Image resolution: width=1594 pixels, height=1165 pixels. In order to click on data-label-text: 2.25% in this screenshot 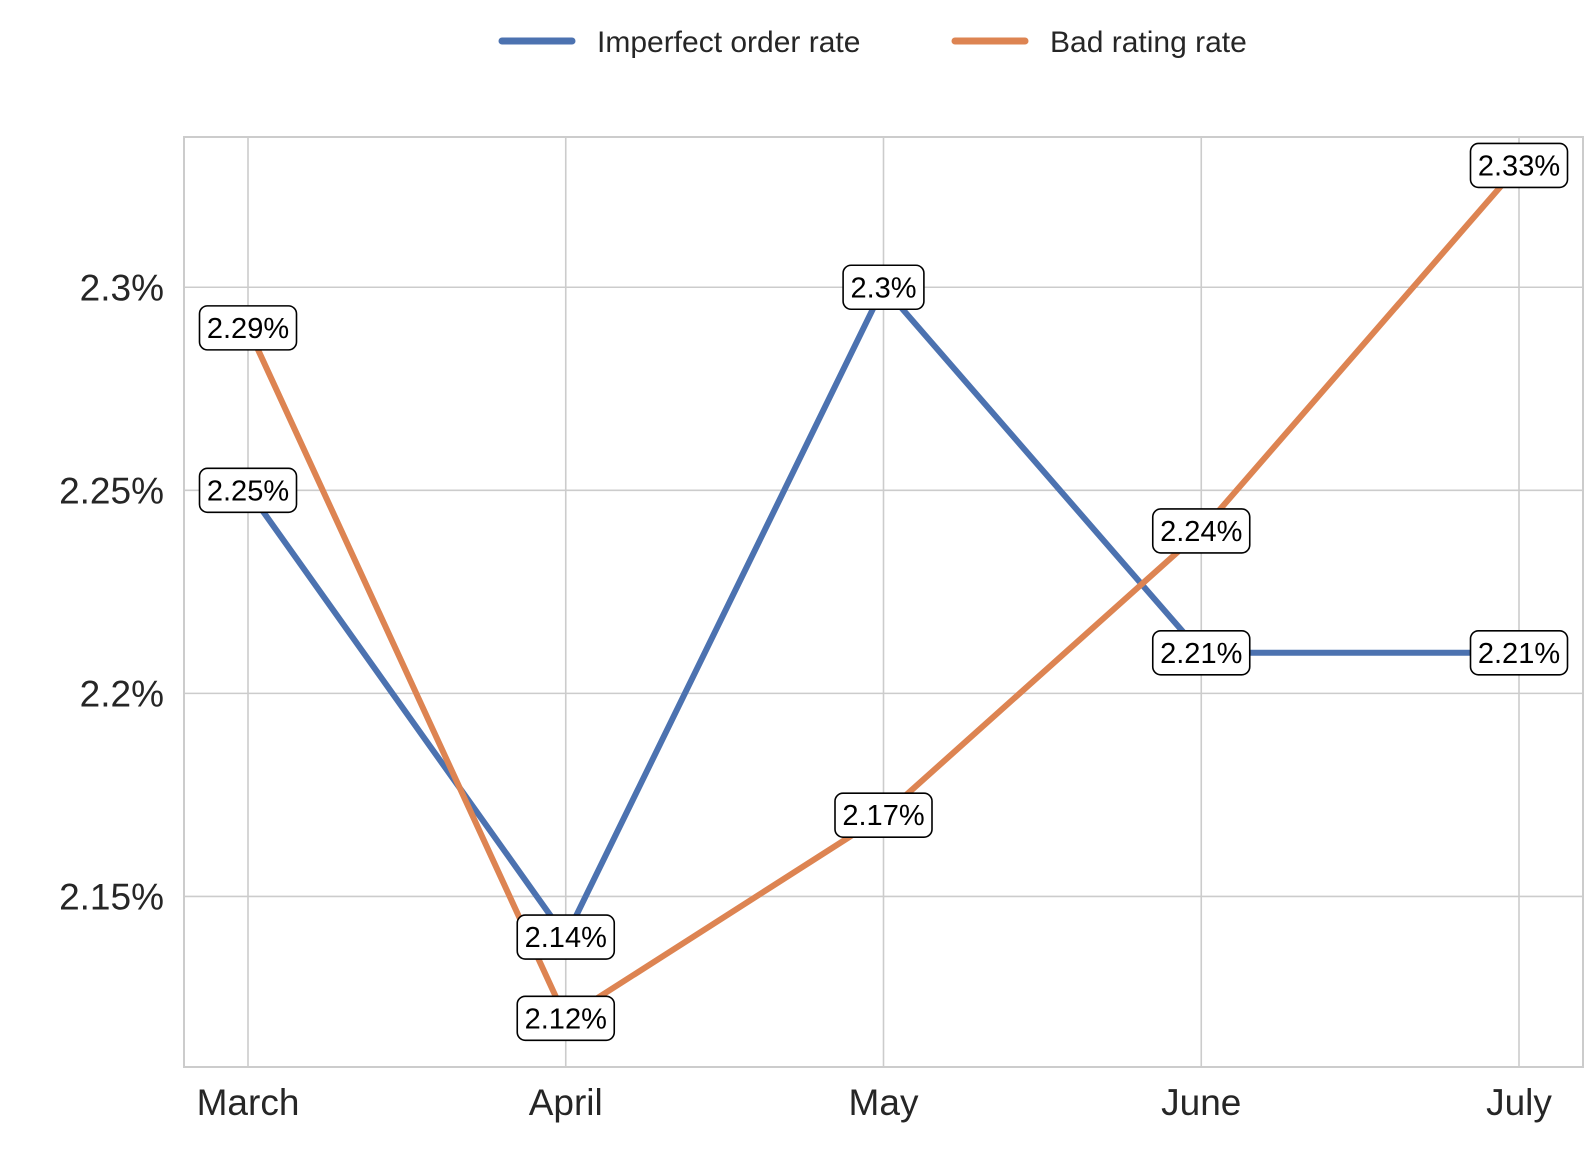, I will do `click(248, 491)`.